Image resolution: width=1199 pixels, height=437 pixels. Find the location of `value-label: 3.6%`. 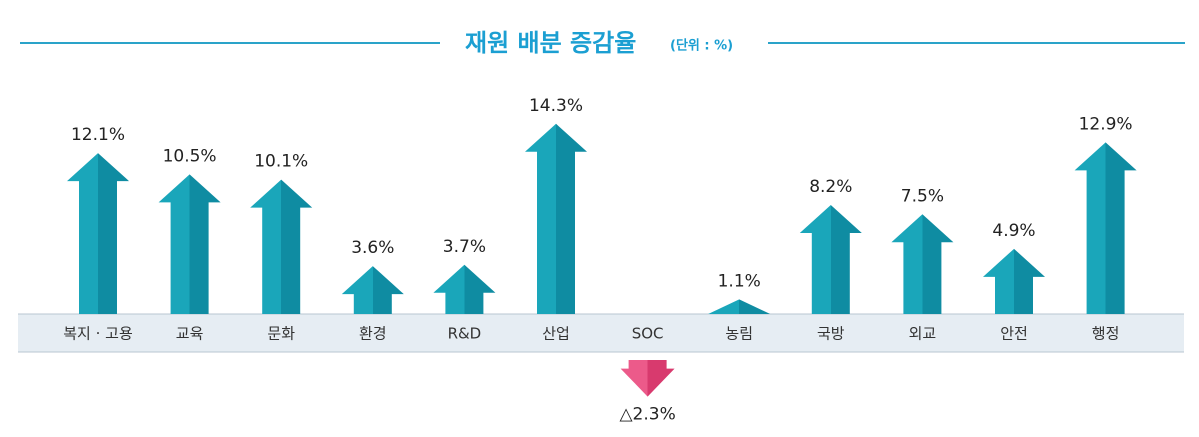

value-label: 3.6% is located at coordinates (372, 248).